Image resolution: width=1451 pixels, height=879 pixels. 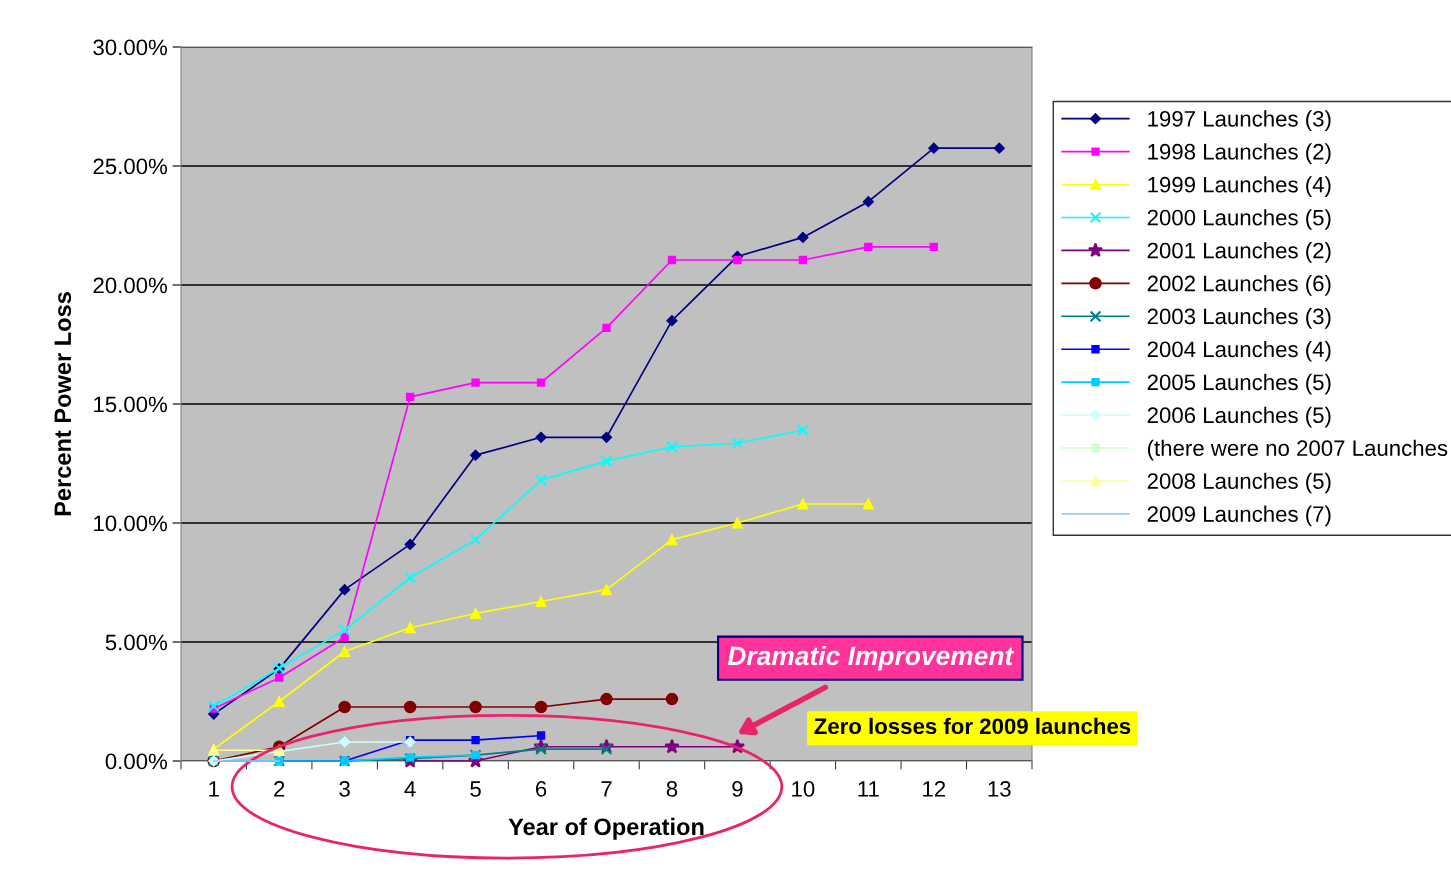 I want to click on x-tick-label: 2, so click(x=279, y=789).